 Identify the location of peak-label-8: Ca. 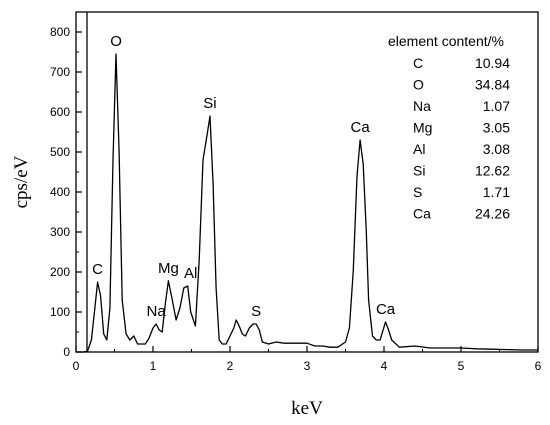
(386, 309).